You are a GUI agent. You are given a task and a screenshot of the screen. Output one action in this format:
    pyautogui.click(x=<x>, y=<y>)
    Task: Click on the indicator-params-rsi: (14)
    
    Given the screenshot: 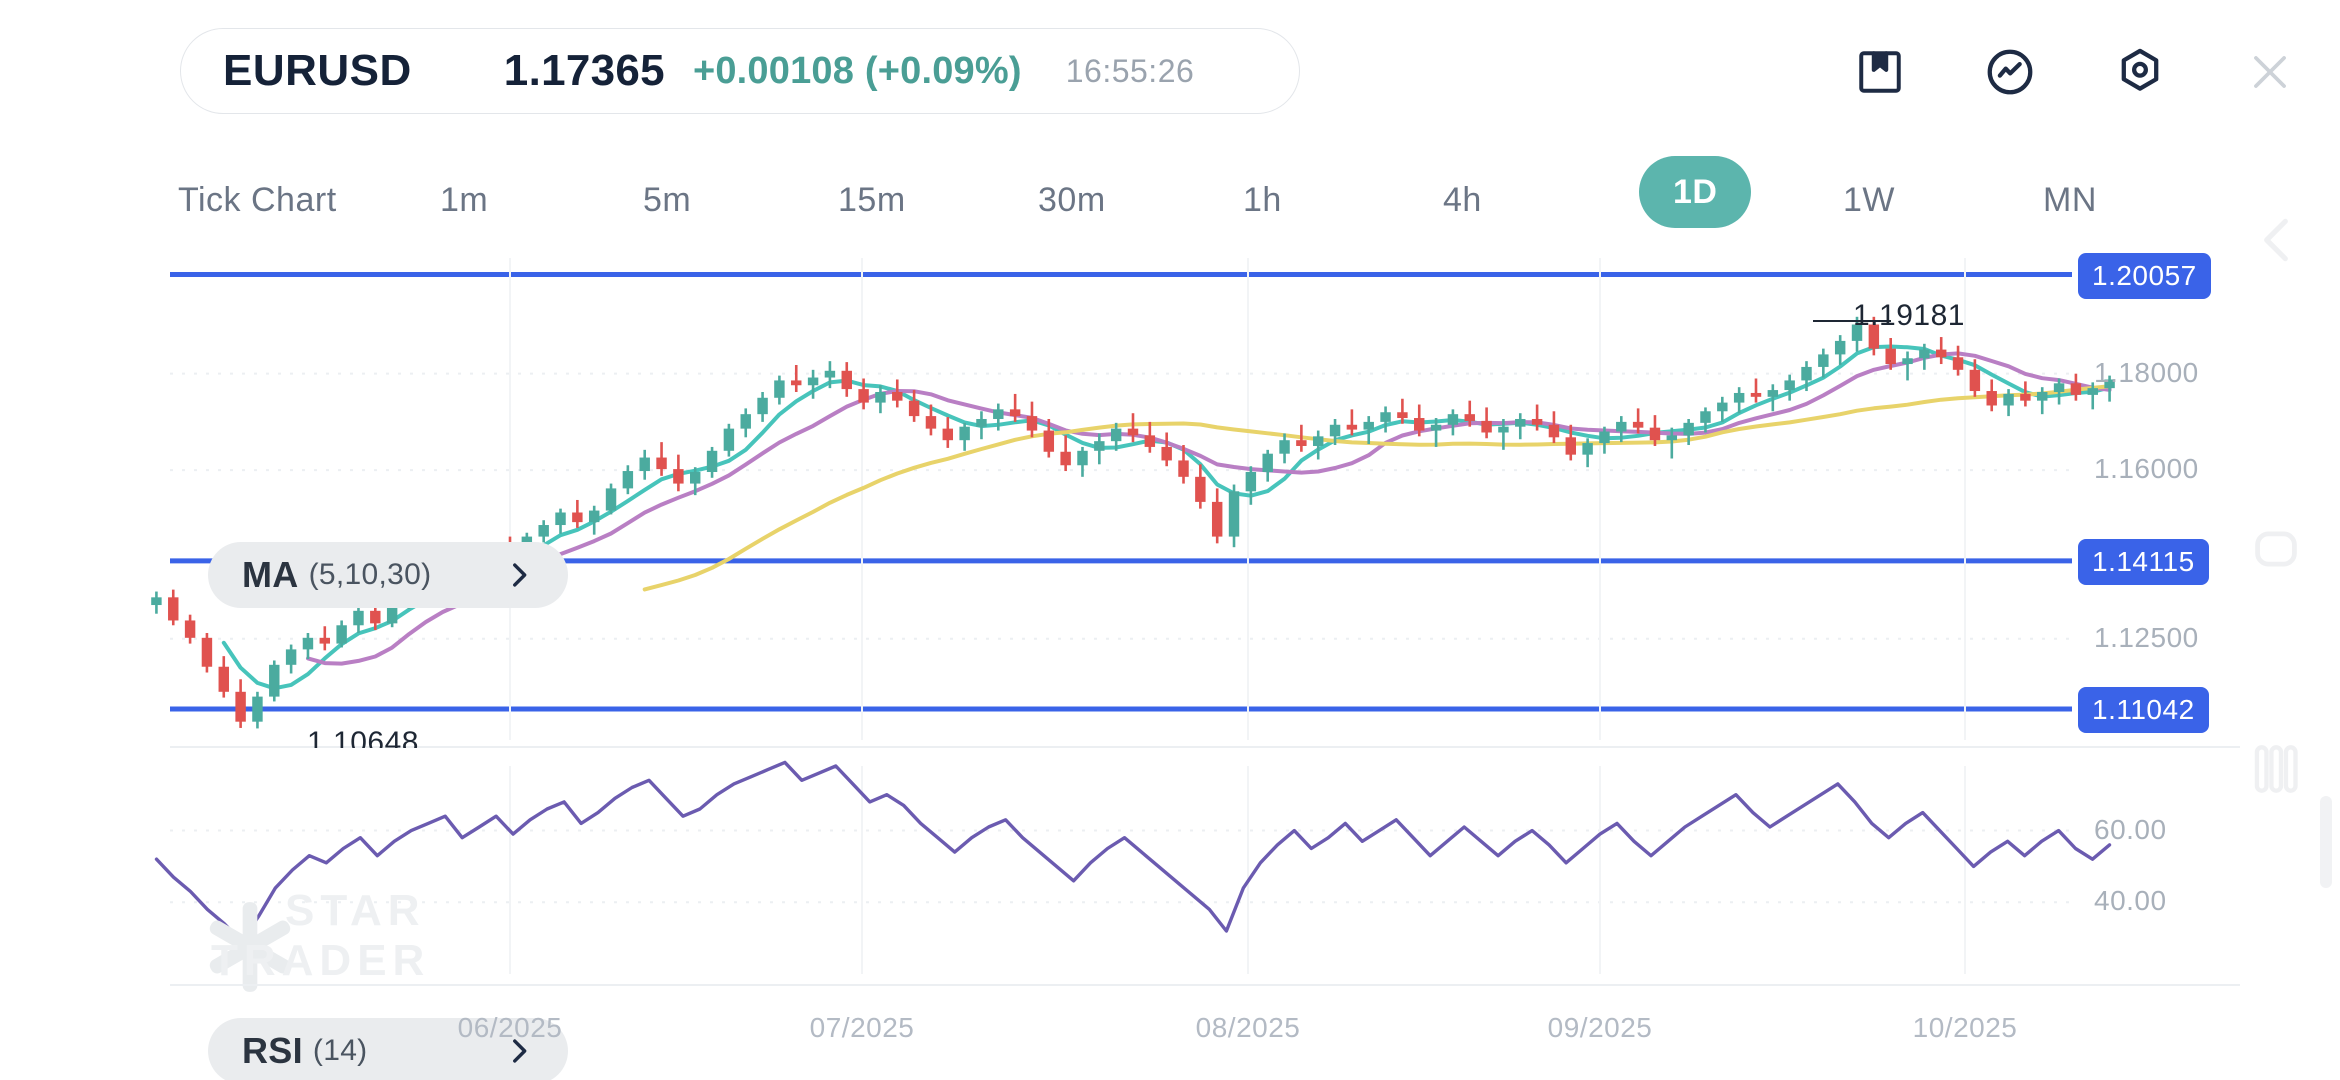 What is the action you would take?
    pyautogui.click(x=340, y=1050)
    